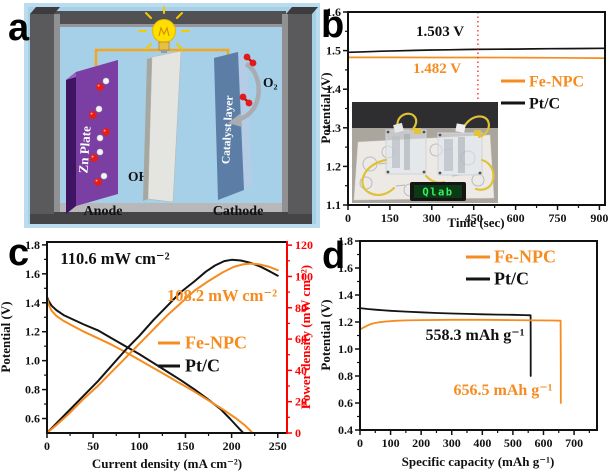  I want to click on d-ytick-label: 0.4, so click(345, 430).